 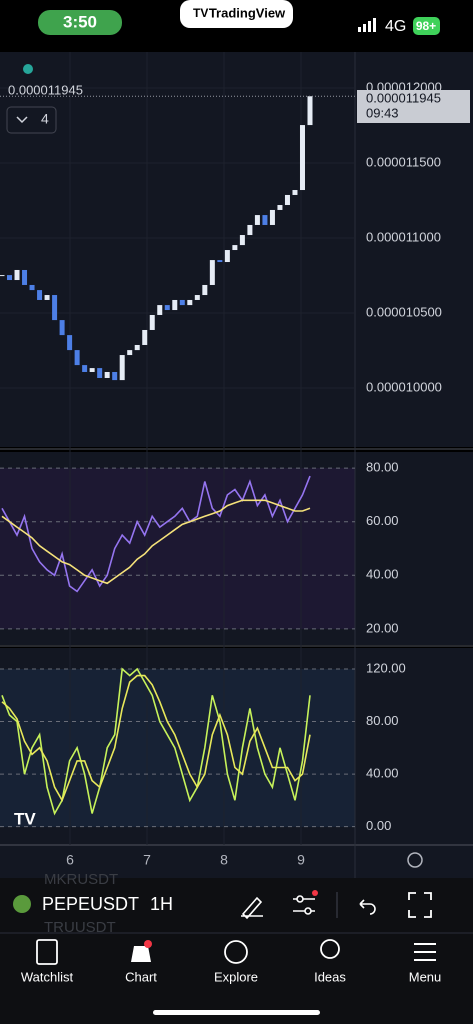 What do you see at coordinates (224, 860) in the screenshot?
I see `x-tick-label: 8` at bounding box center [224, 860].